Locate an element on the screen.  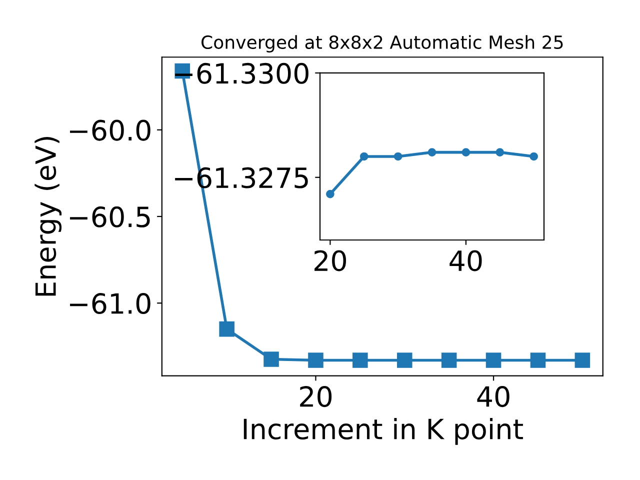
x-axis-title: Increment in K point is located at coordinates (383, 431).